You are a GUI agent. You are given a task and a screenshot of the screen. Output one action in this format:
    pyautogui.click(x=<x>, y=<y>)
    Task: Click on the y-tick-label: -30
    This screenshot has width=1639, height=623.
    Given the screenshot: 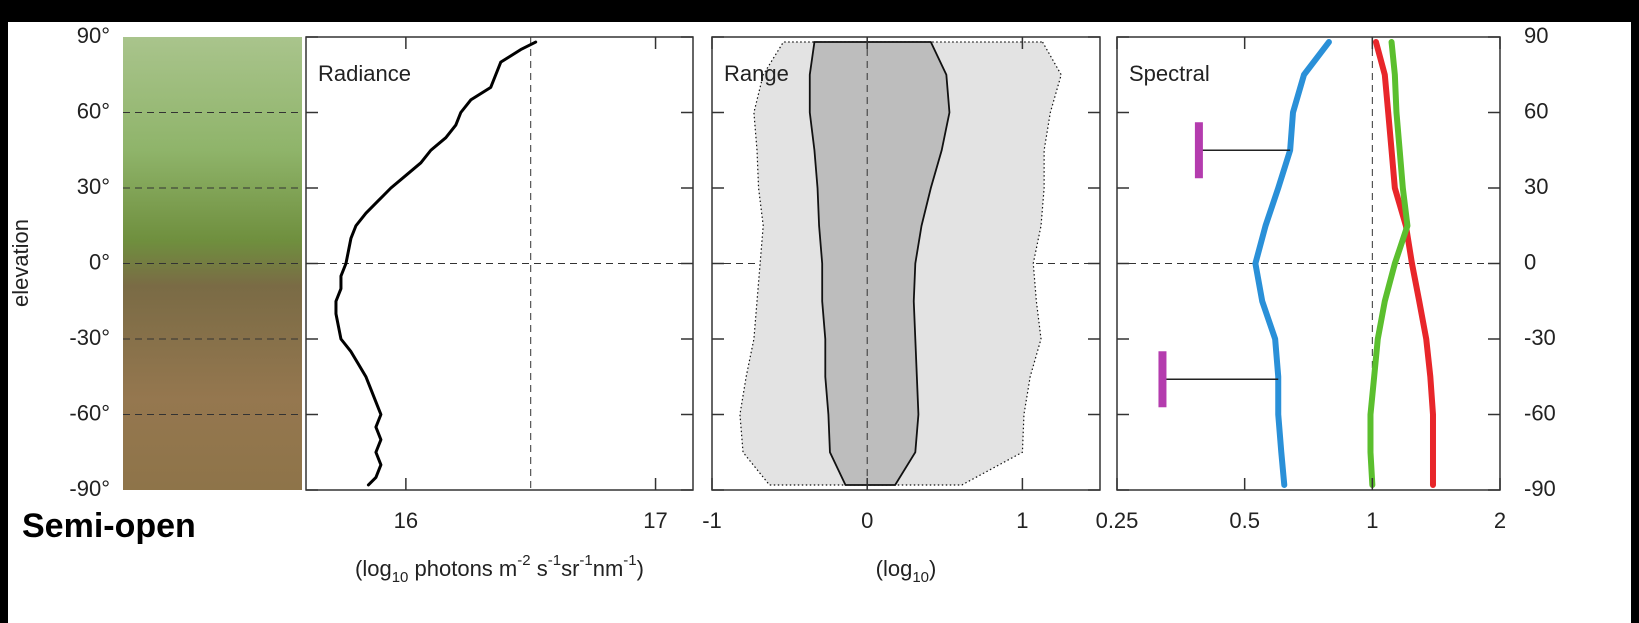 What is the action you would take?
    pyautogui.click(x=1540, y=337)
    